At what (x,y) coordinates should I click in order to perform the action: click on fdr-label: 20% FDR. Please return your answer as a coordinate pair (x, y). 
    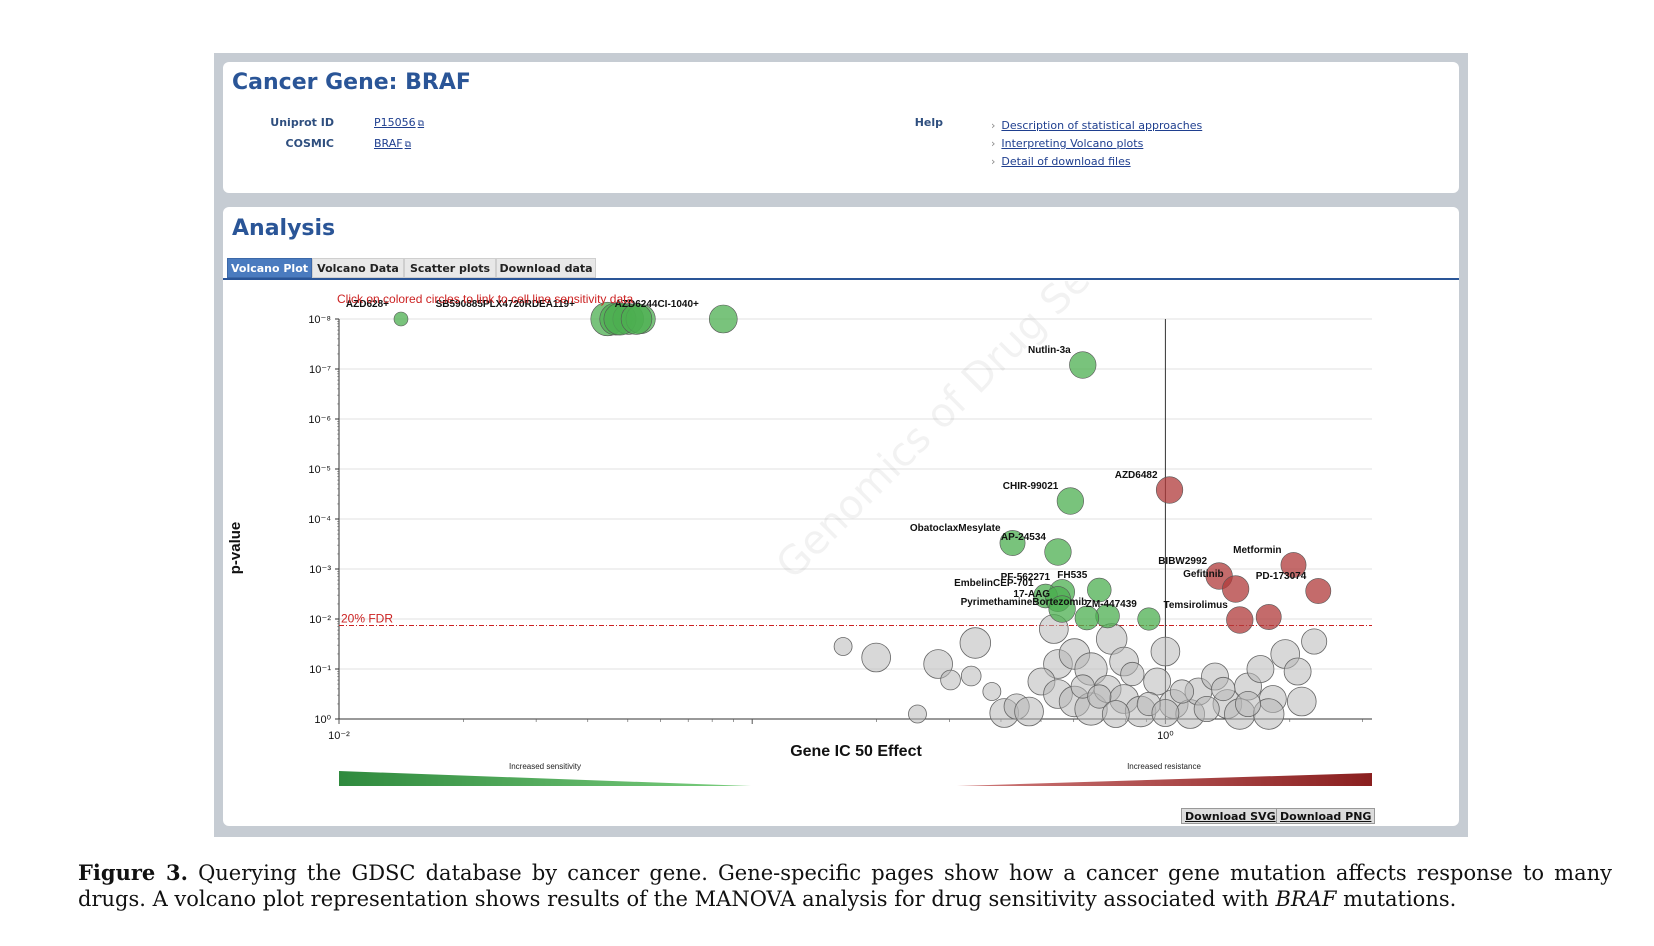
    Looking at the image, I should click on (367, 619).